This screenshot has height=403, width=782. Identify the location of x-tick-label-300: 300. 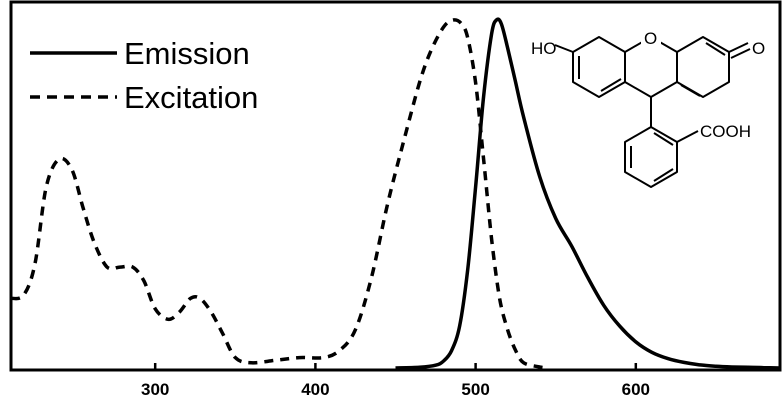
(155, 389).